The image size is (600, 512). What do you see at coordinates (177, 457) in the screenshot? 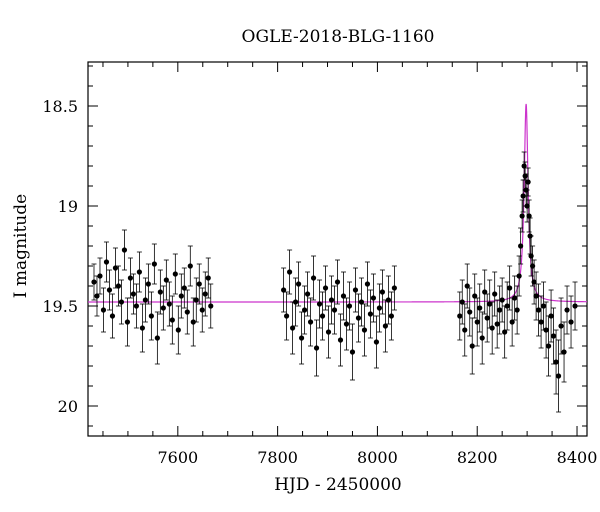
I see `x-tick-label: 7600` at bounding box center [177, 457].